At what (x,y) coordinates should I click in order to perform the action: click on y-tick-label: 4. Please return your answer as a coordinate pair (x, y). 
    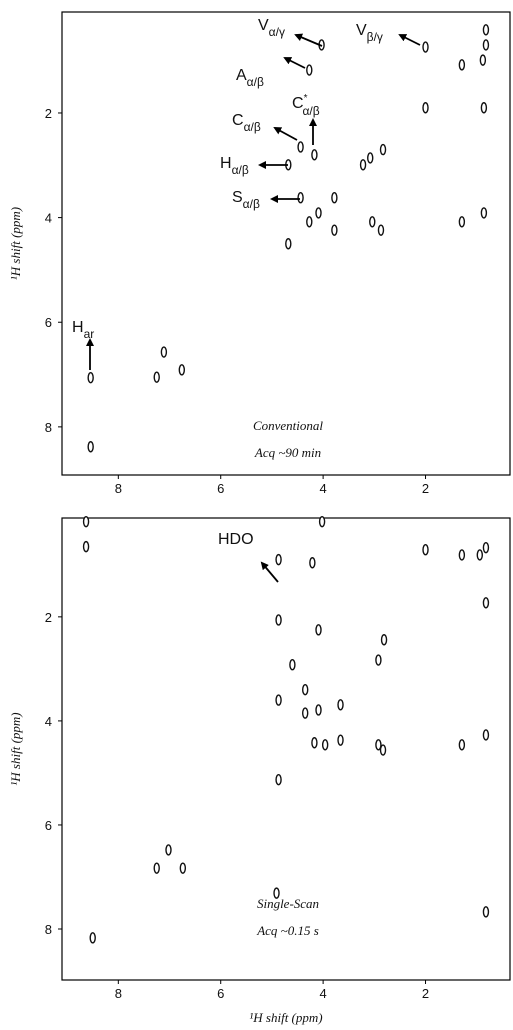
    Looking at the image, I should click on (48, 721).